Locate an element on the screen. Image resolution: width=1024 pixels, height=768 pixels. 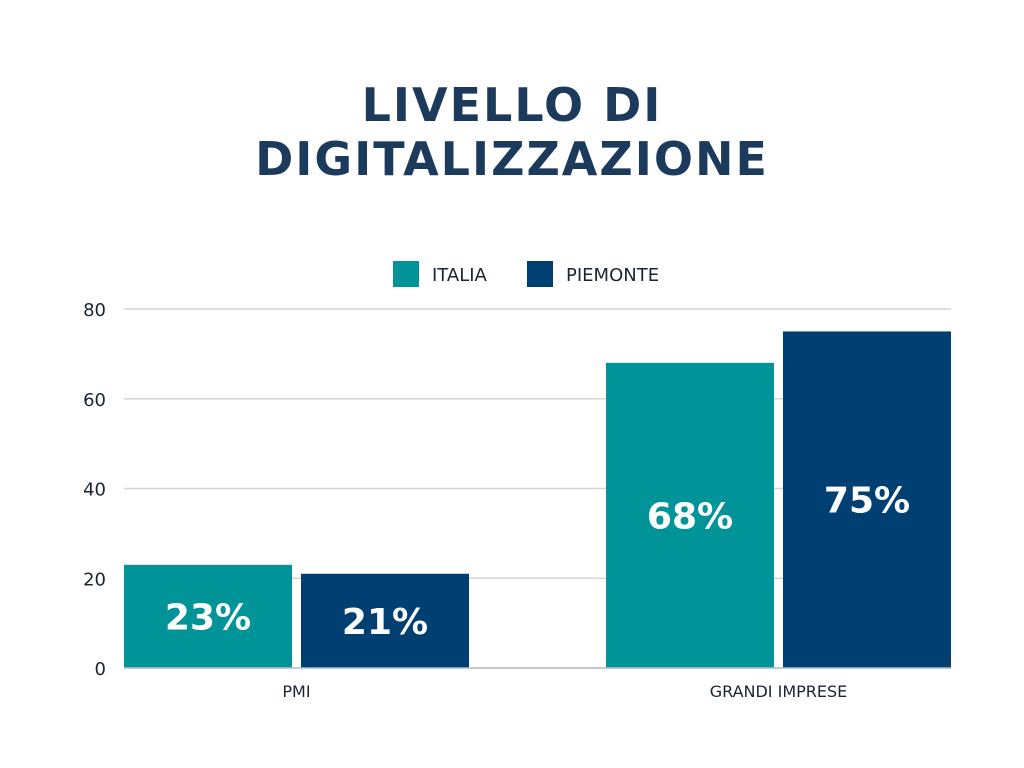
y-tick-label: 40 is located at coordinates (94, 490).